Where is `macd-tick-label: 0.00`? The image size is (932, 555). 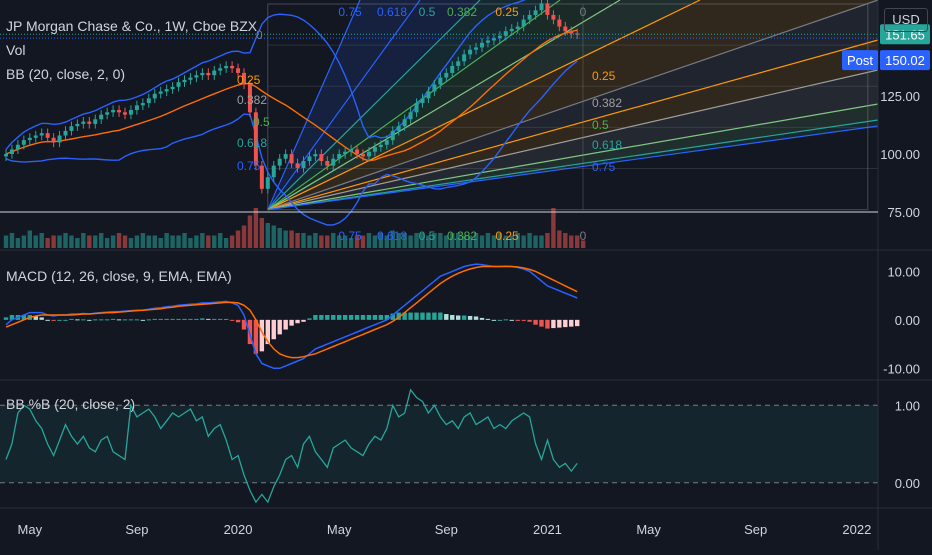 macd-tick-label: 0.00 is located at coordinates (907, 320).